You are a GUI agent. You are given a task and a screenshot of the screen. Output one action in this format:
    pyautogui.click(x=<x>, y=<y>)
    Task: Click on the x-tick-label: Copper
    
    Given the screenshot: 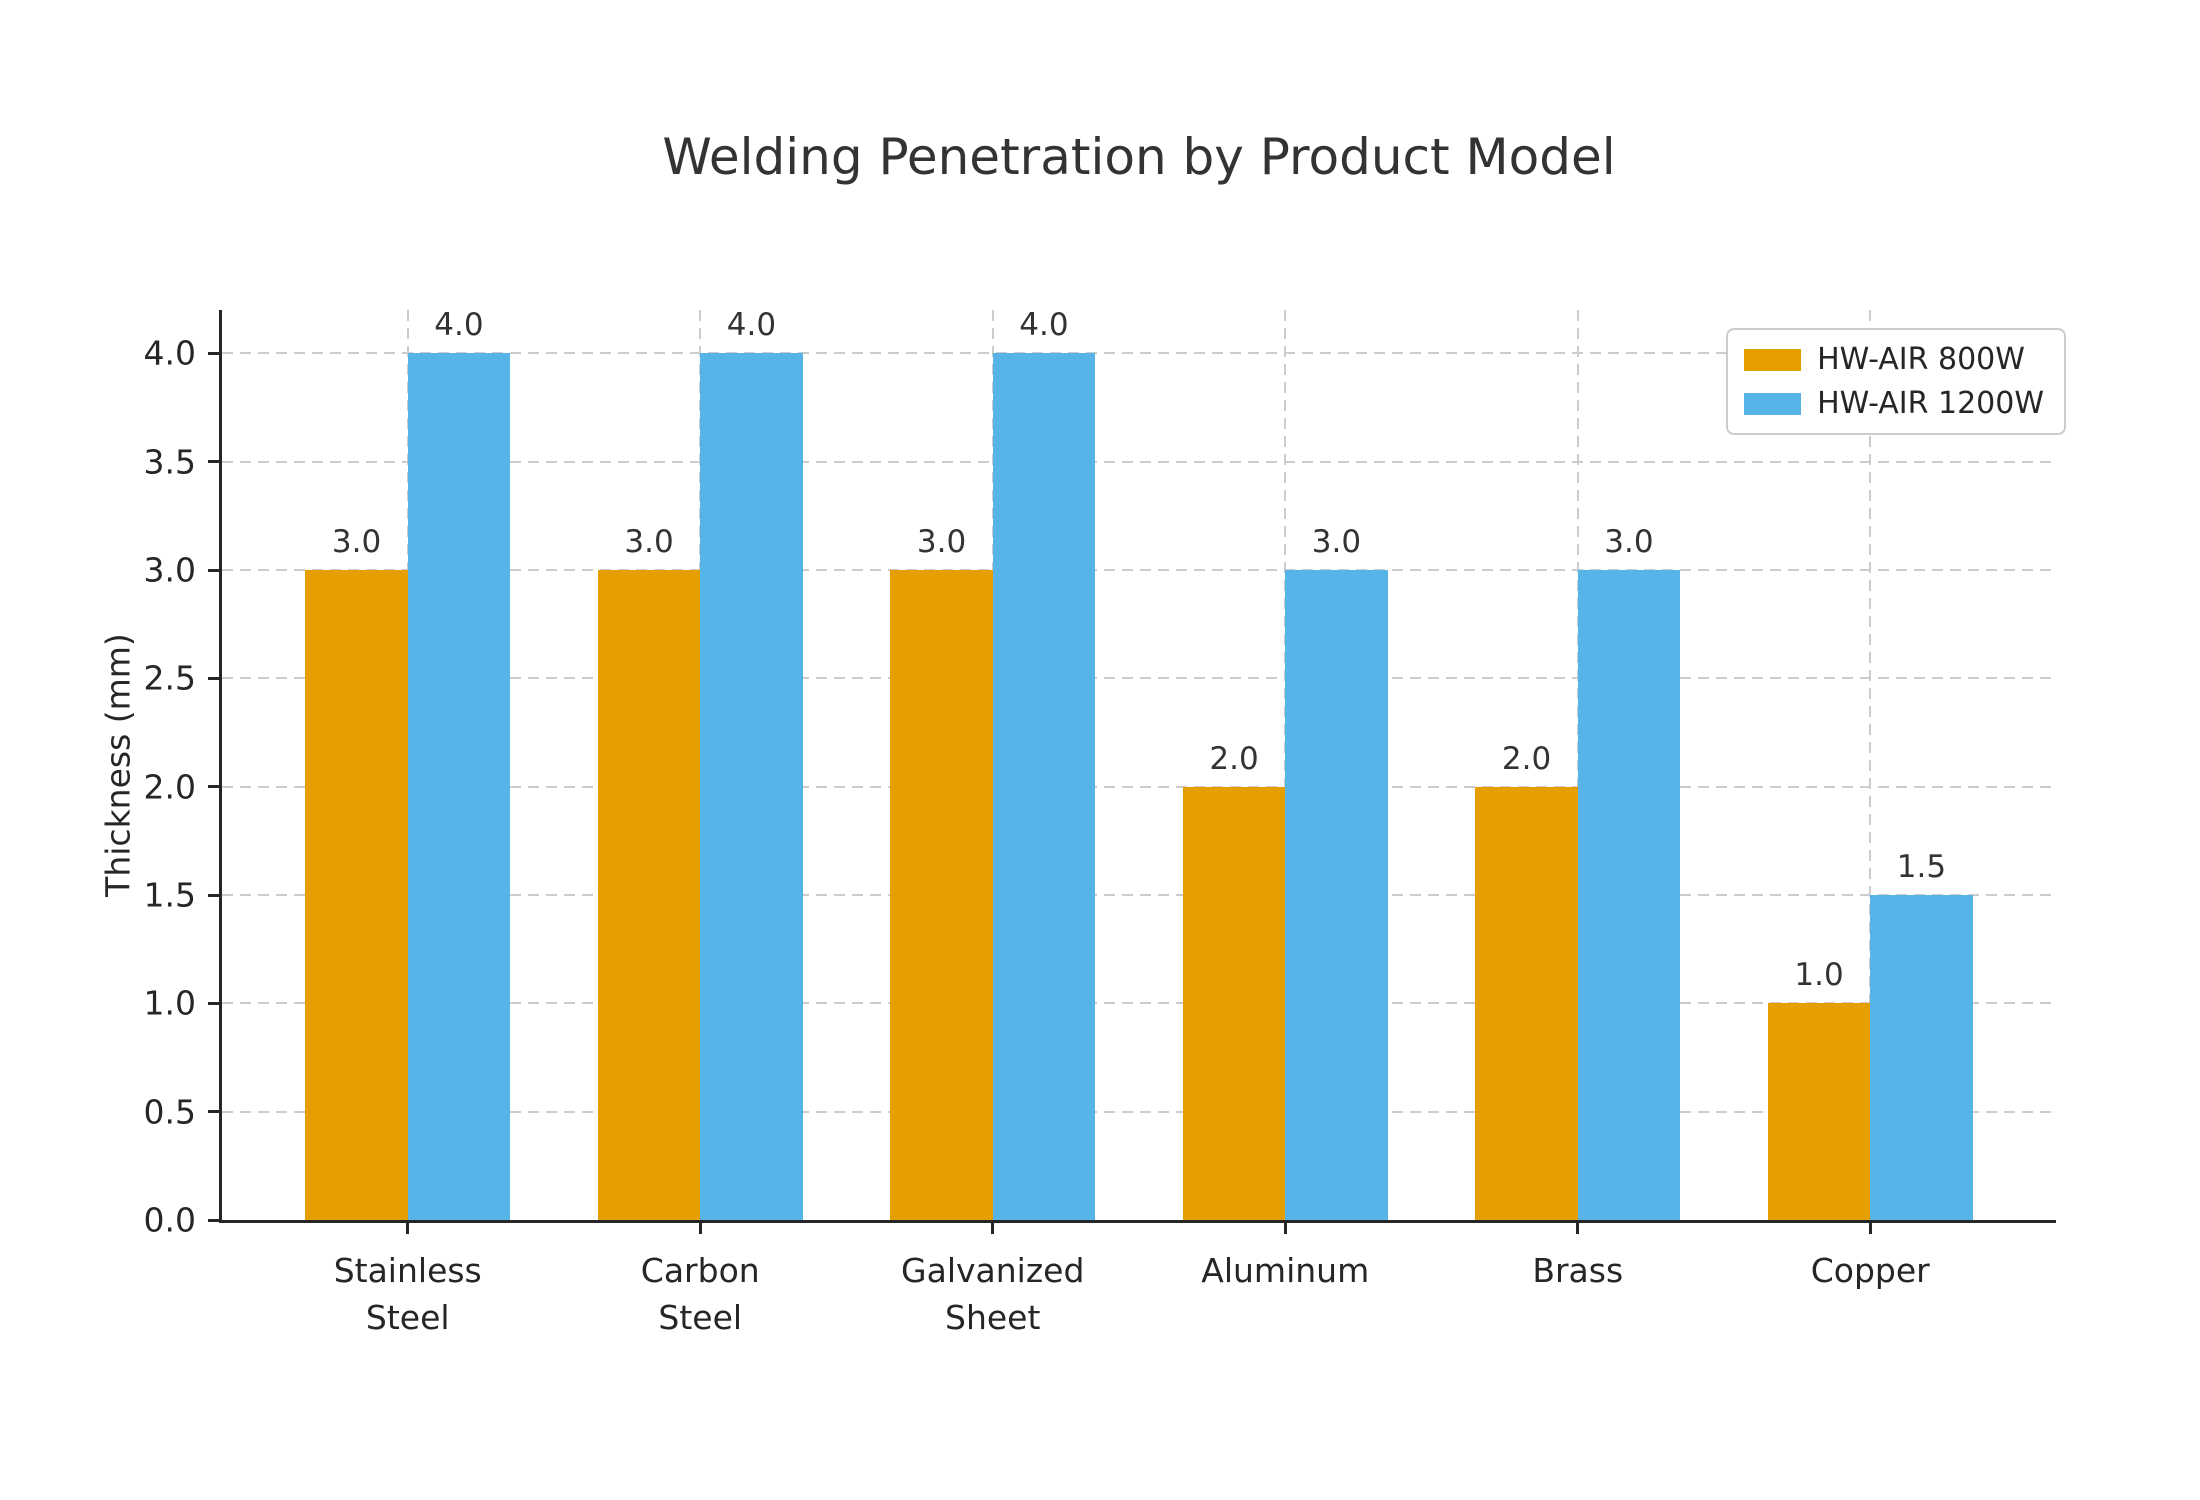 What is the action you would take?
    pyautogui.click(x=1870, y=1270)
    